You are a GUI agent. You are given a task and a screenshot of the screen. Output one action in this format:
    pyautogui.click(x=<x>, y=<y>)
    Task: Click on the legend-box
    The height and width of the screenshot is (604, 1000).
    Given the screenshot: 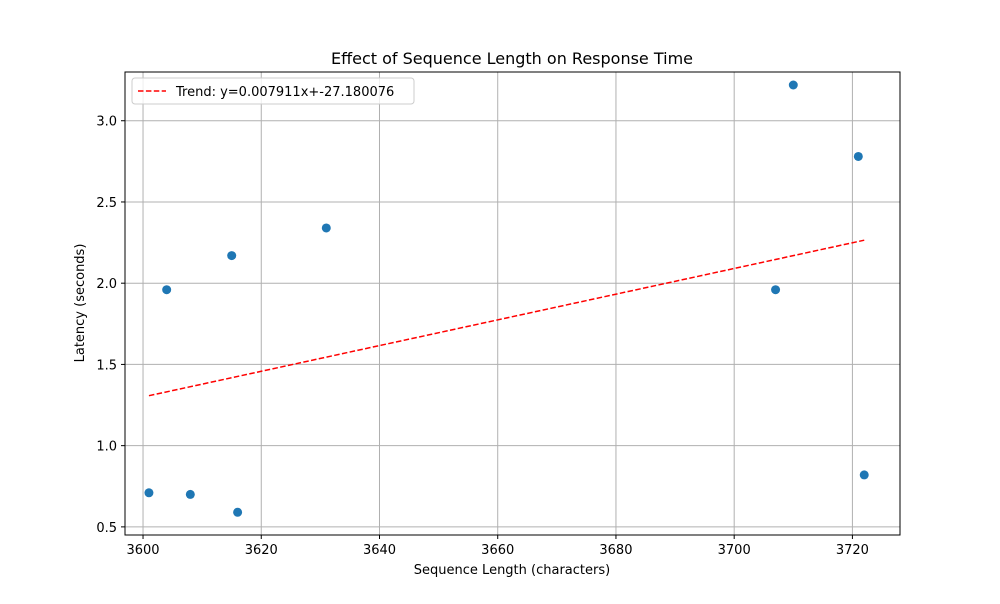 What is the action you would take?
    pyautogui.click(x=273, y=91)
    